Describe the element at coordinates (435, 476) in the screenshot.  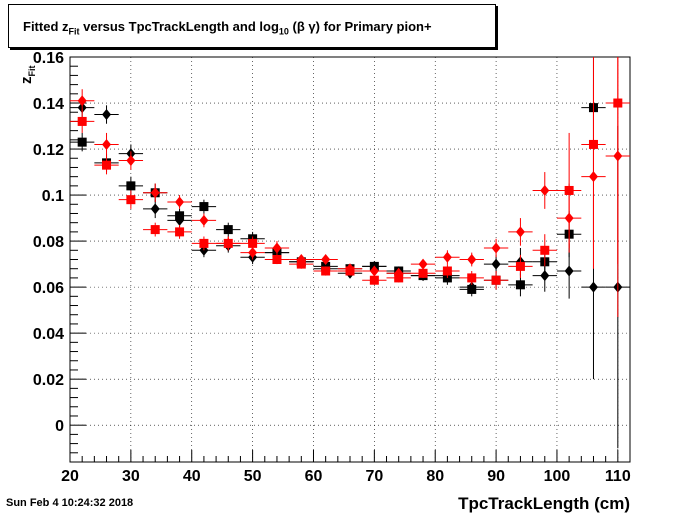
I see `x-tick-label: 80` at that location.